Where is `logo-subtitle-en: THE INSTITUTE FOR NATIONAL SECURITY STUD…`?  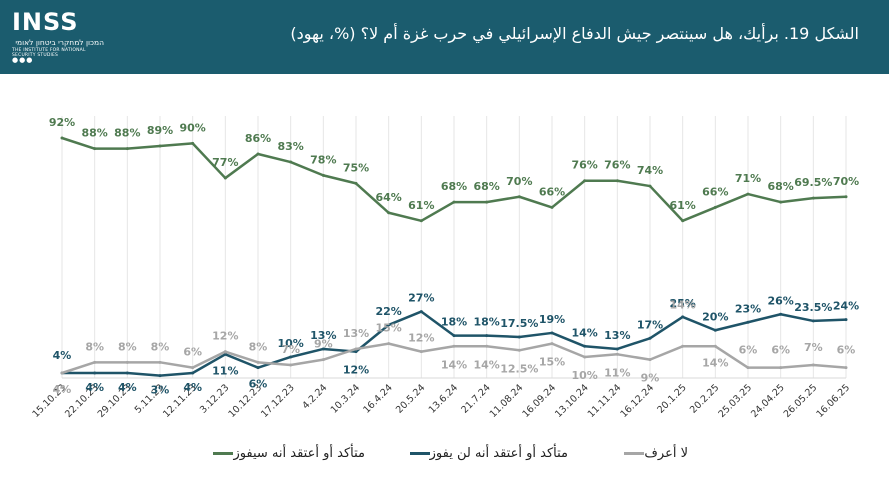
logo-subtitle-en: THE INSTITUTE FOR NATIONAL SECURITY STUD… is located at coordinates (49, 53).